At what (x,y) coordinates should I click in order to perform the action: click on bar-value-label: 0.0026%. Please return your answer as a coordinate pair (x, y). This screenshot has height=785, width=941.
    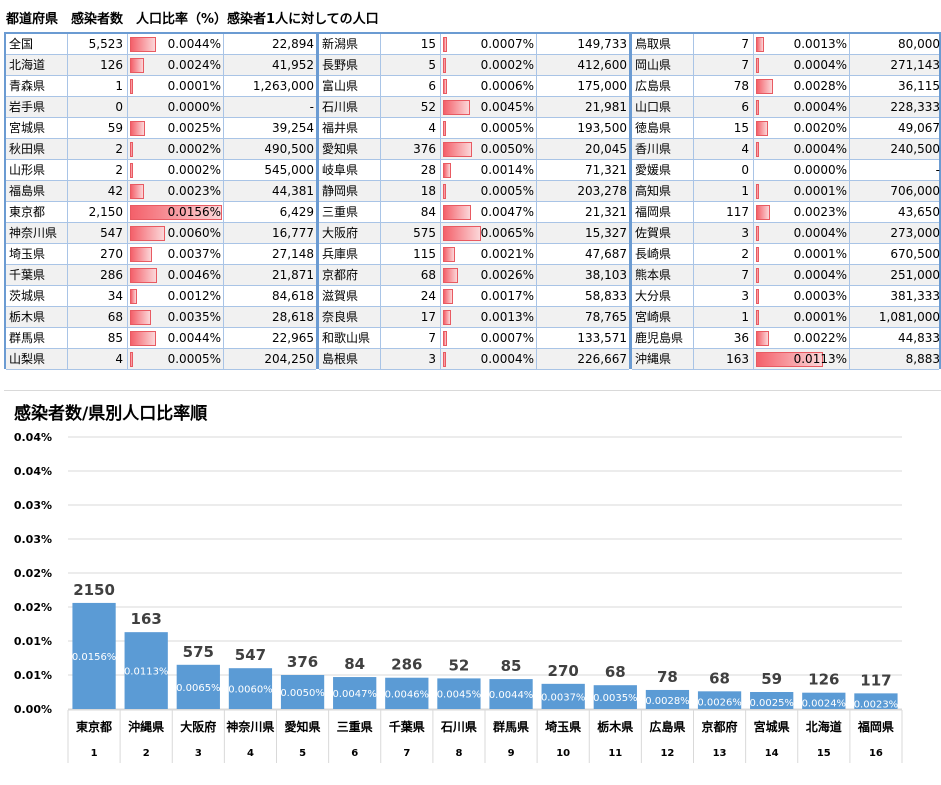
    Looking at the image, I should click on (719, 702).